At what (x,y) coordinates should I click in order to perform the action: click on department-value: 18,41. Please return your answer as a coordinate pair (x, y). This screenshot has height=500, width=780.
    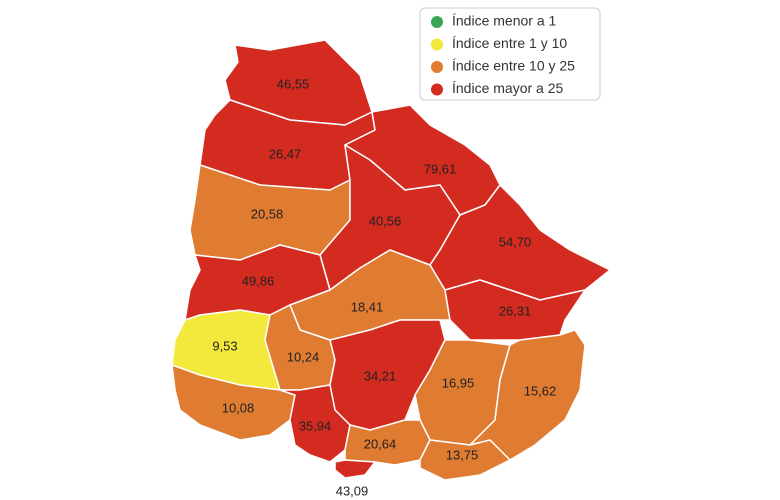
    Looking at the image, I should click on (367, 306).